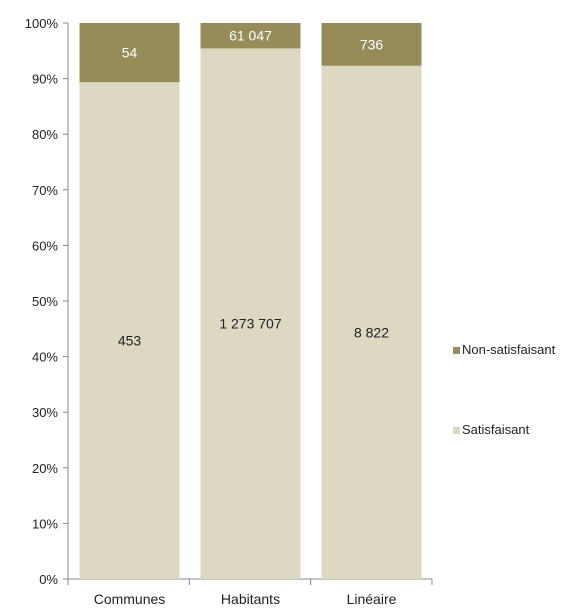 Image resolution: width=576 pixels, height=608 pixels. What do you see at coordinates (45, 357) in the screenshot?
I see `y-tick-label: 40%` at bounding box center [45, 357].